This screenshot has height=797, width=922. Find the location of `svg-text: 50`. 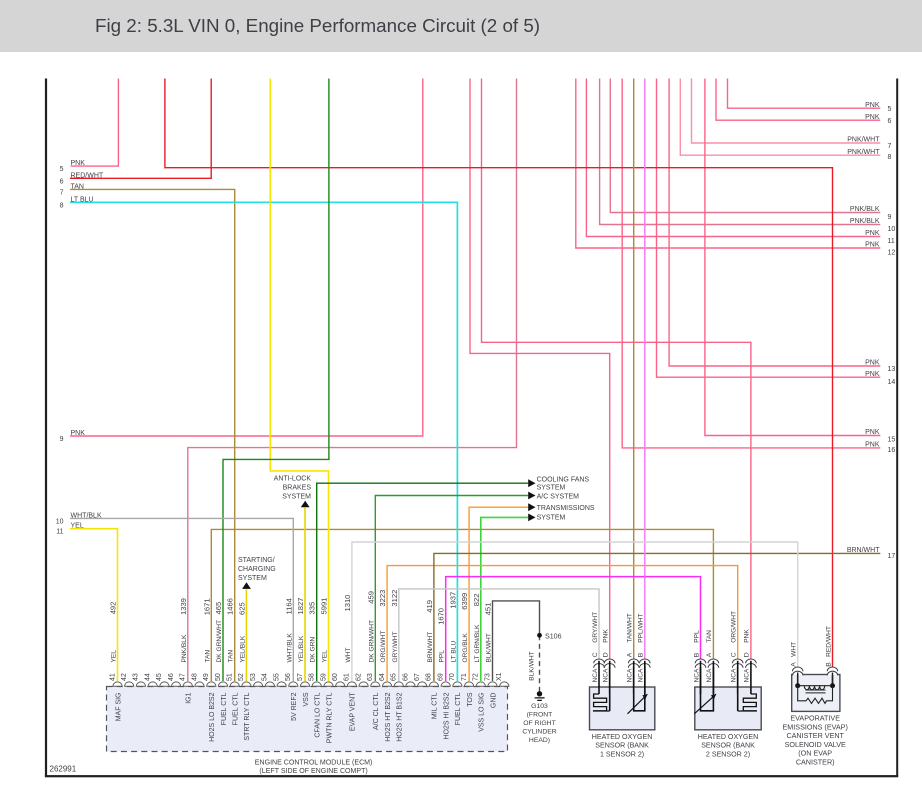

svg-text: 50 is located at coordinates (218, 677).